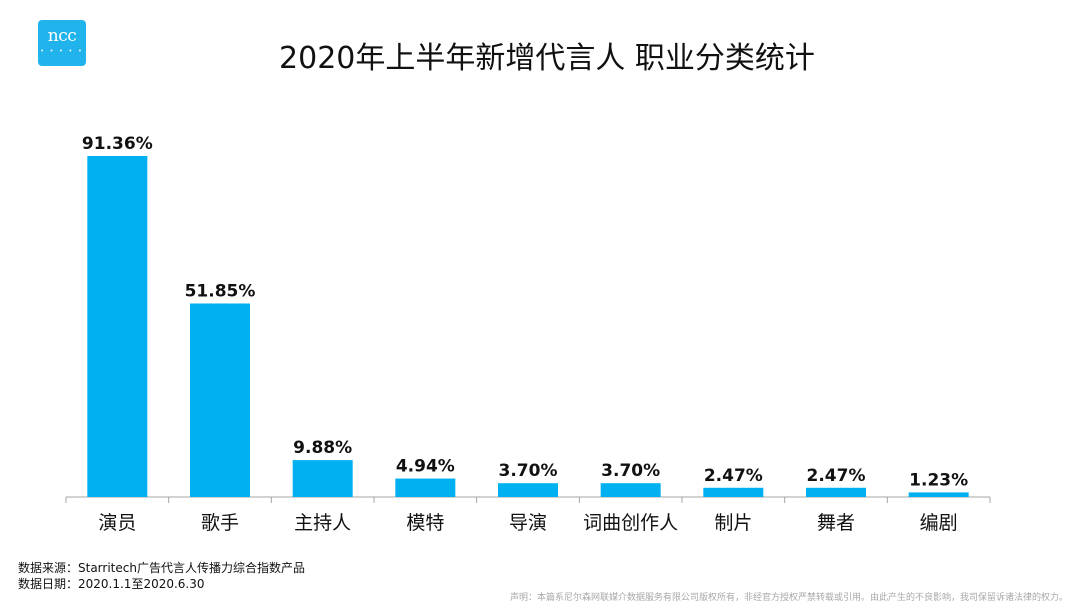  What do you see at coordinates (425, 523) in the screenshot?
I see `category-label: 模特` at bounding box center [425, 523].